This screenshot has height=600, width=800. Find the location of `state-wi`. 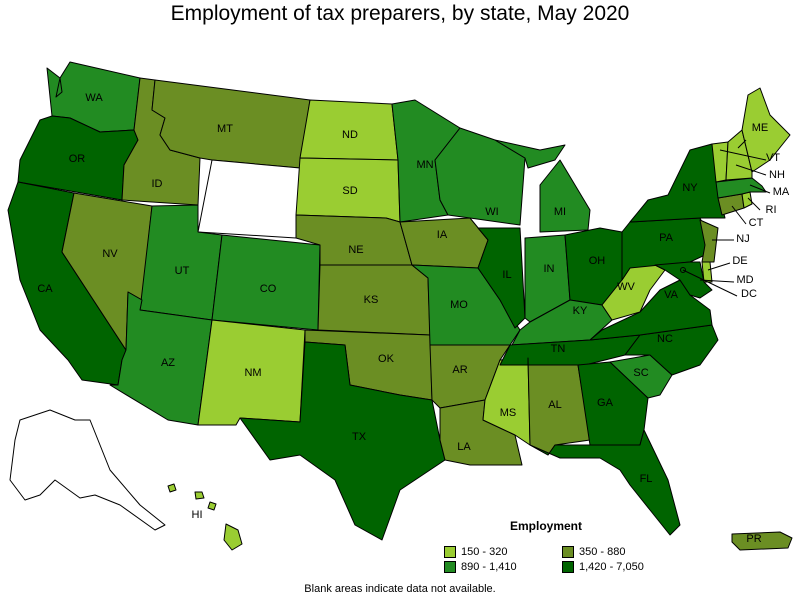

state-wi is located at coordinates (480, 176).